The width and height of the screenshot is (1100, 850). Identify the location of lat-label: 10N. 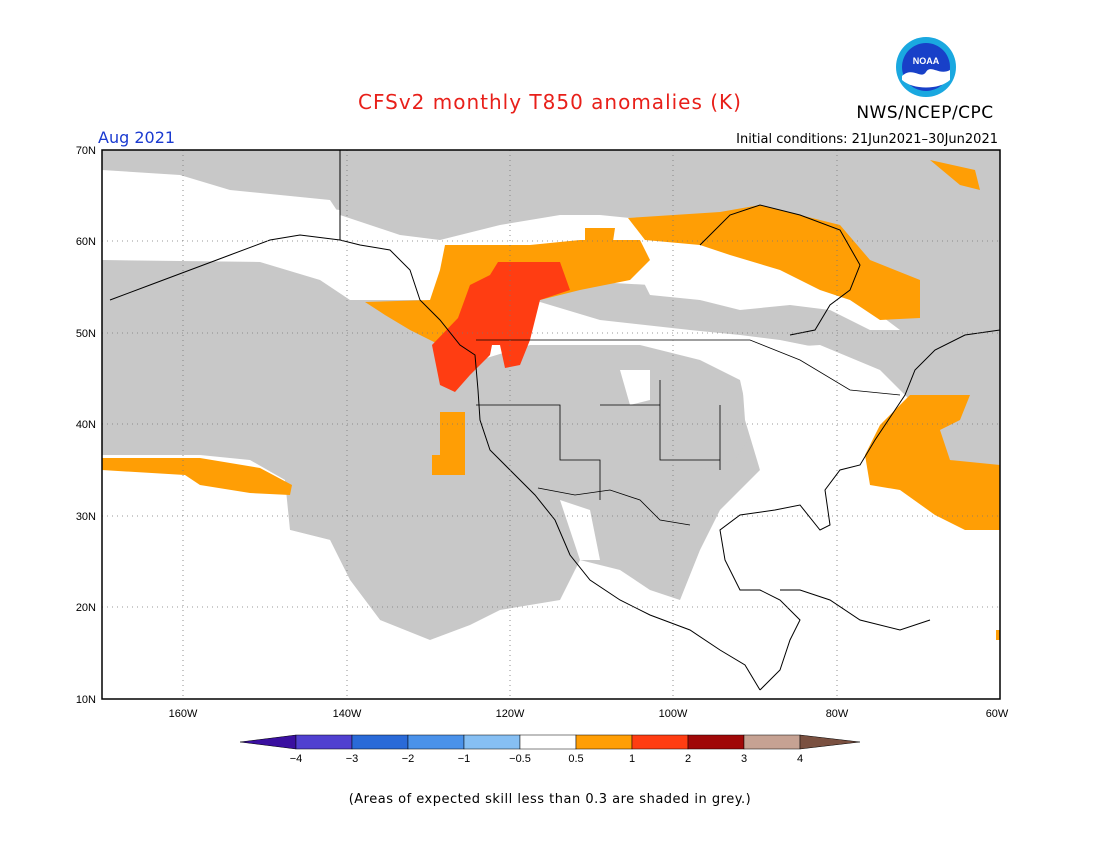
(86, 700).